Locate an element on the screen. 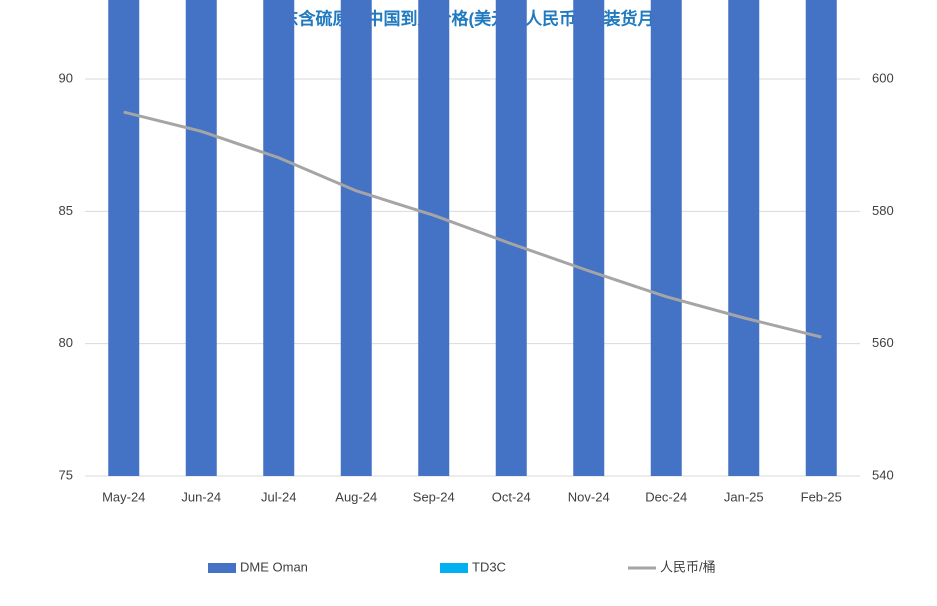 The image size is (937, 606). y2-tick-label: 580 is located at coordinates (883, 210).